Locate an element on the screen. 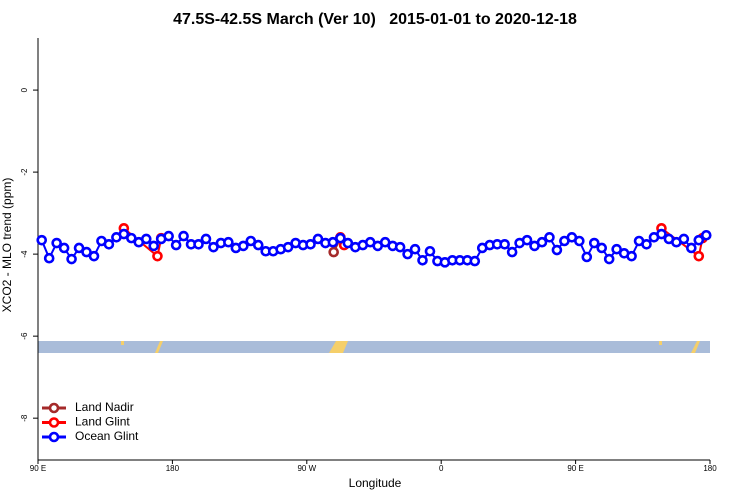 The image size is (750, 500). y-axis-label: XCO2 - MLO trend (ppm) is located at coordinates (7, 245).